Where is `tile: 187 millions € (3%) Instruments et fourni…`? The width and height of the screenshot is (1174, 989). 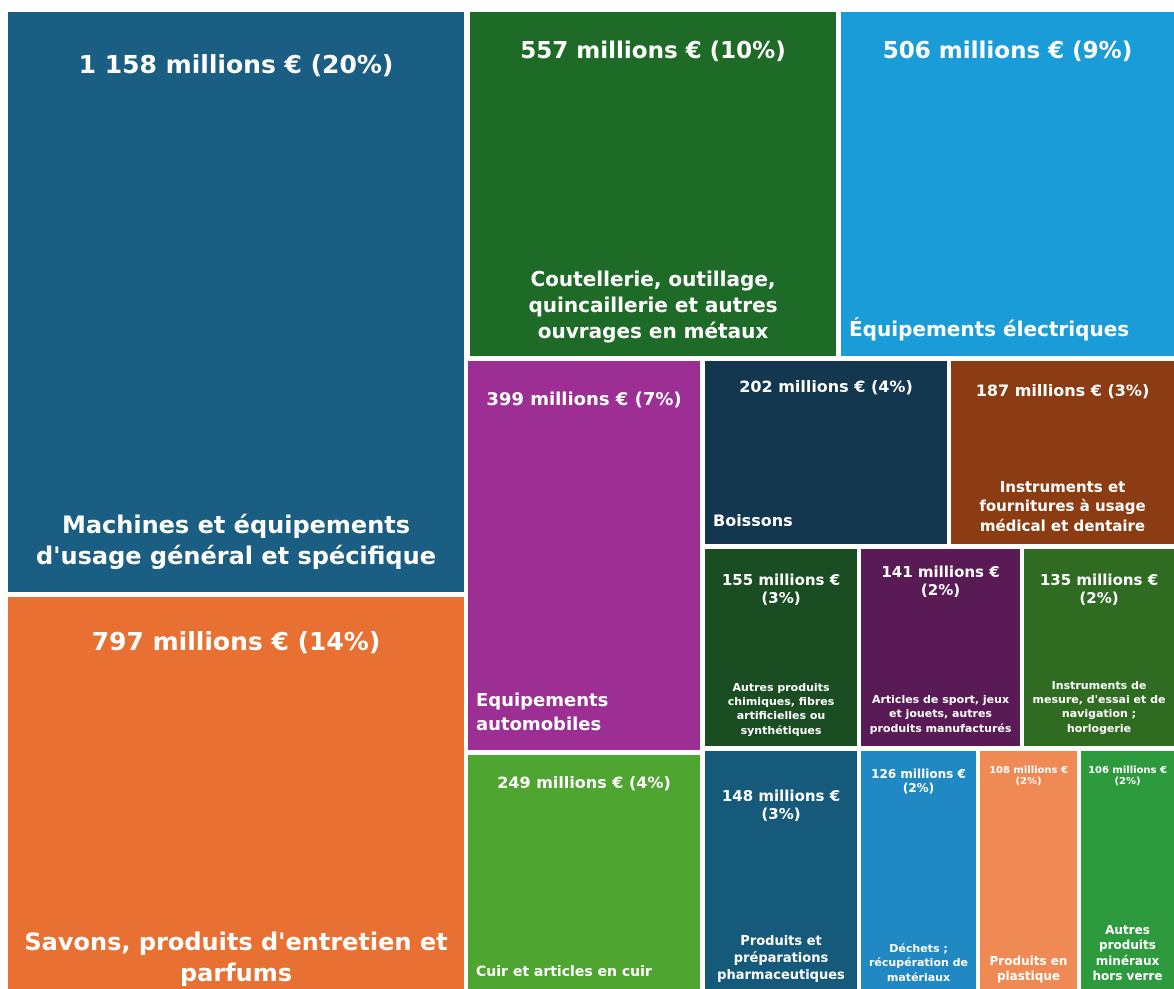 tile: 187 millions € (3%) Instruments et fourni… is located at coordinates (1062, 452).